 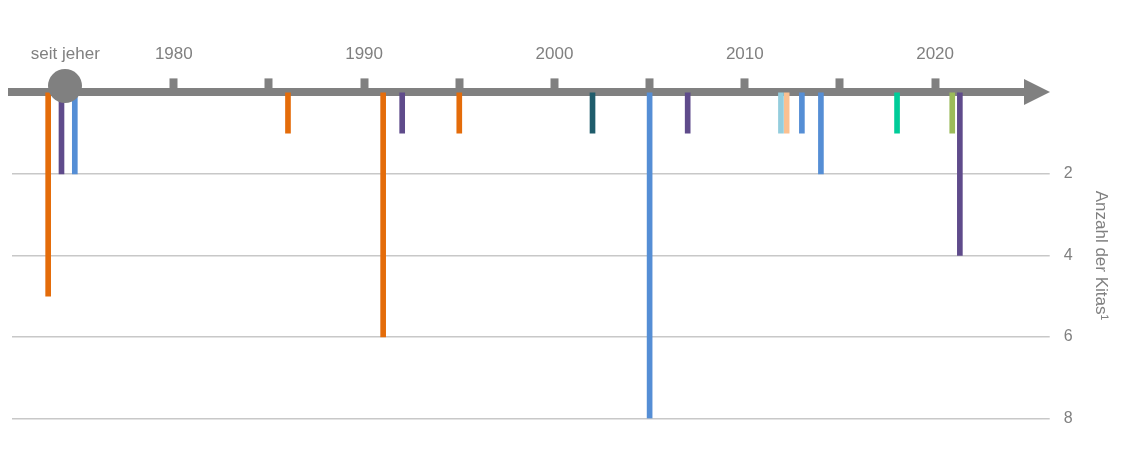 I want to click on y-axis-title: Anzahl der Kitas¹, so click(x=1102, y=255).